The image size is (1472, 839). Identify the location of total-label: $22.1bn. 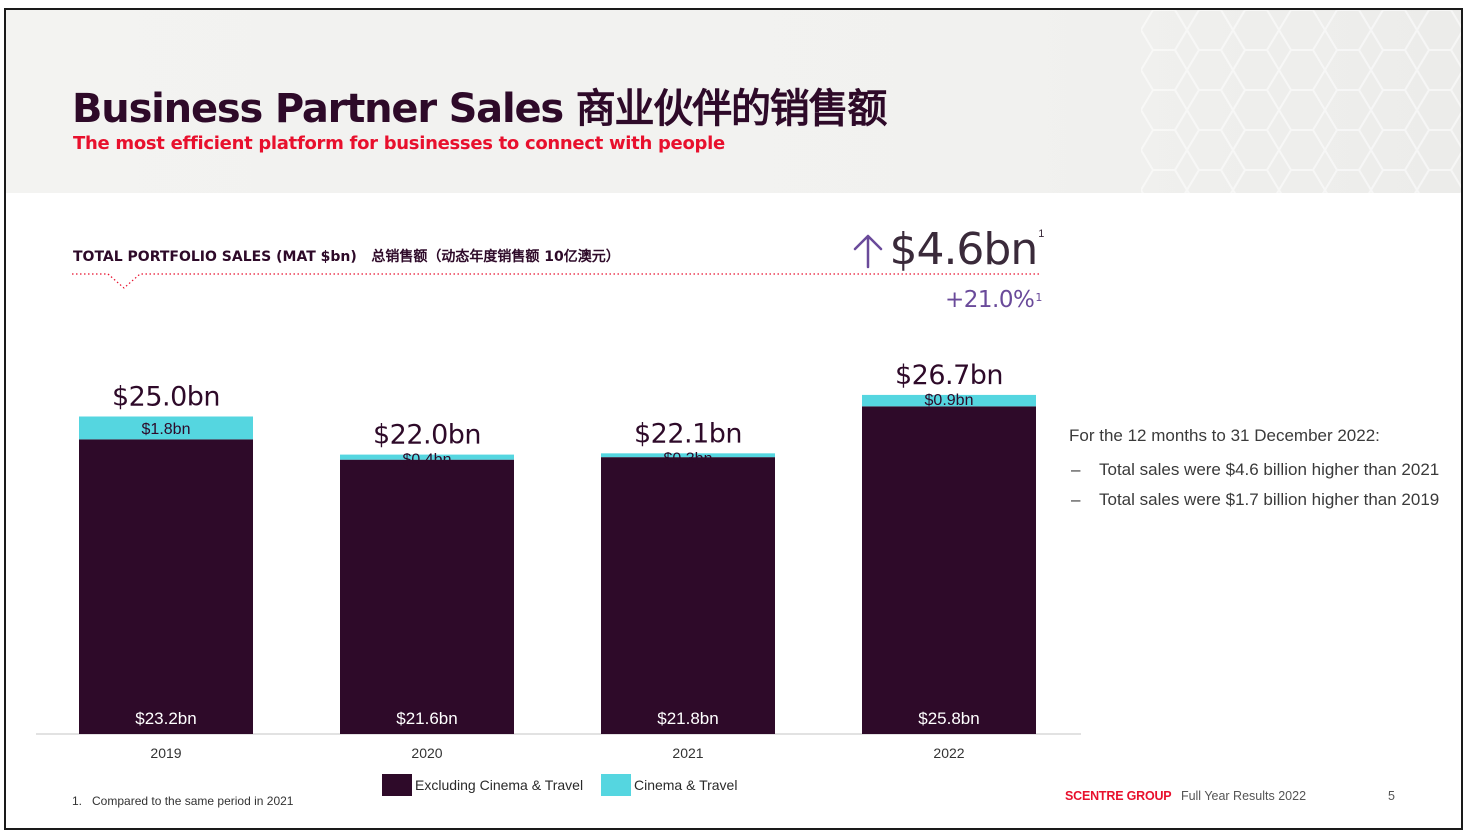
(688, 433).